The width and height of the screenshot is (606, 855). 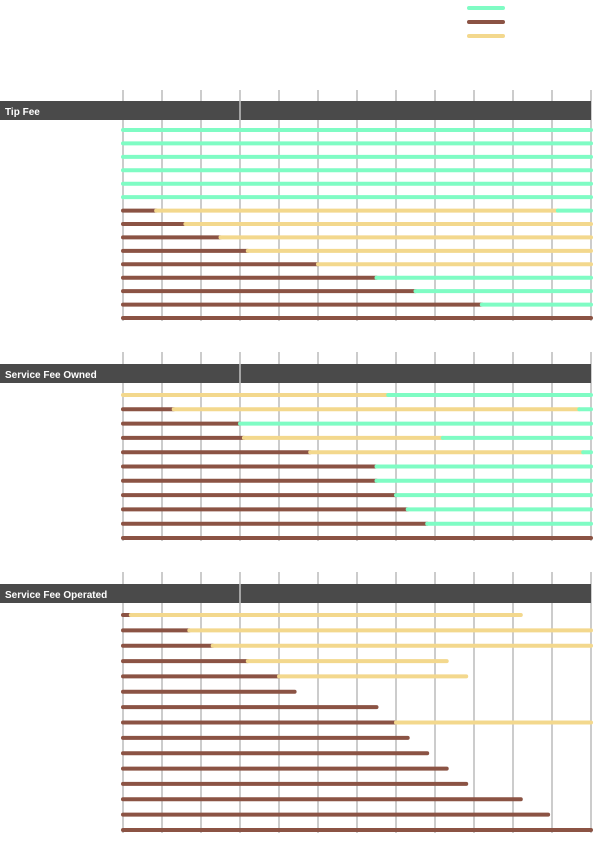 What do you see at coordinates (56, 595) in the screenshot?
I see `panel-title: Service Fee Operated` at bounding box center [56, 595].